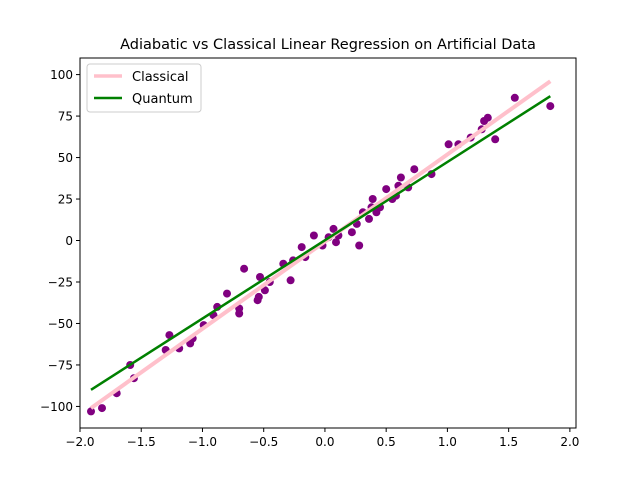 This screenshot has width=640, height=480. Describe the element at coordinates (60, 241) in the screenshot. I see `y-axis: −100 −75 −50 −25 0 25 50 75 100` at that location.